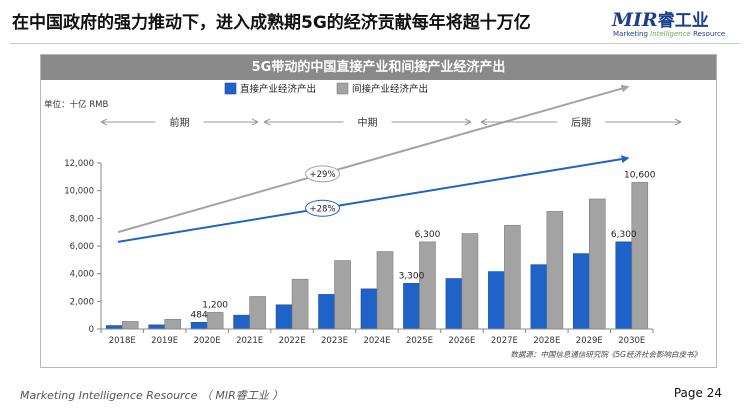 Image resolution: width=750 pixels, height=409 pixels. I want to click on data-label: 1,200, so click(215, 305).